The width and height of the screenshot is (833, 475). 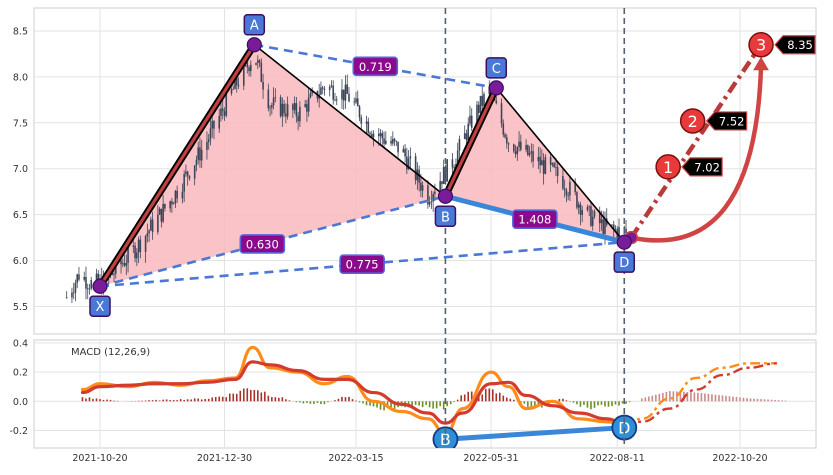 I want to click on macd-y-tick-label: 0.0, so click(x=20, y=402).